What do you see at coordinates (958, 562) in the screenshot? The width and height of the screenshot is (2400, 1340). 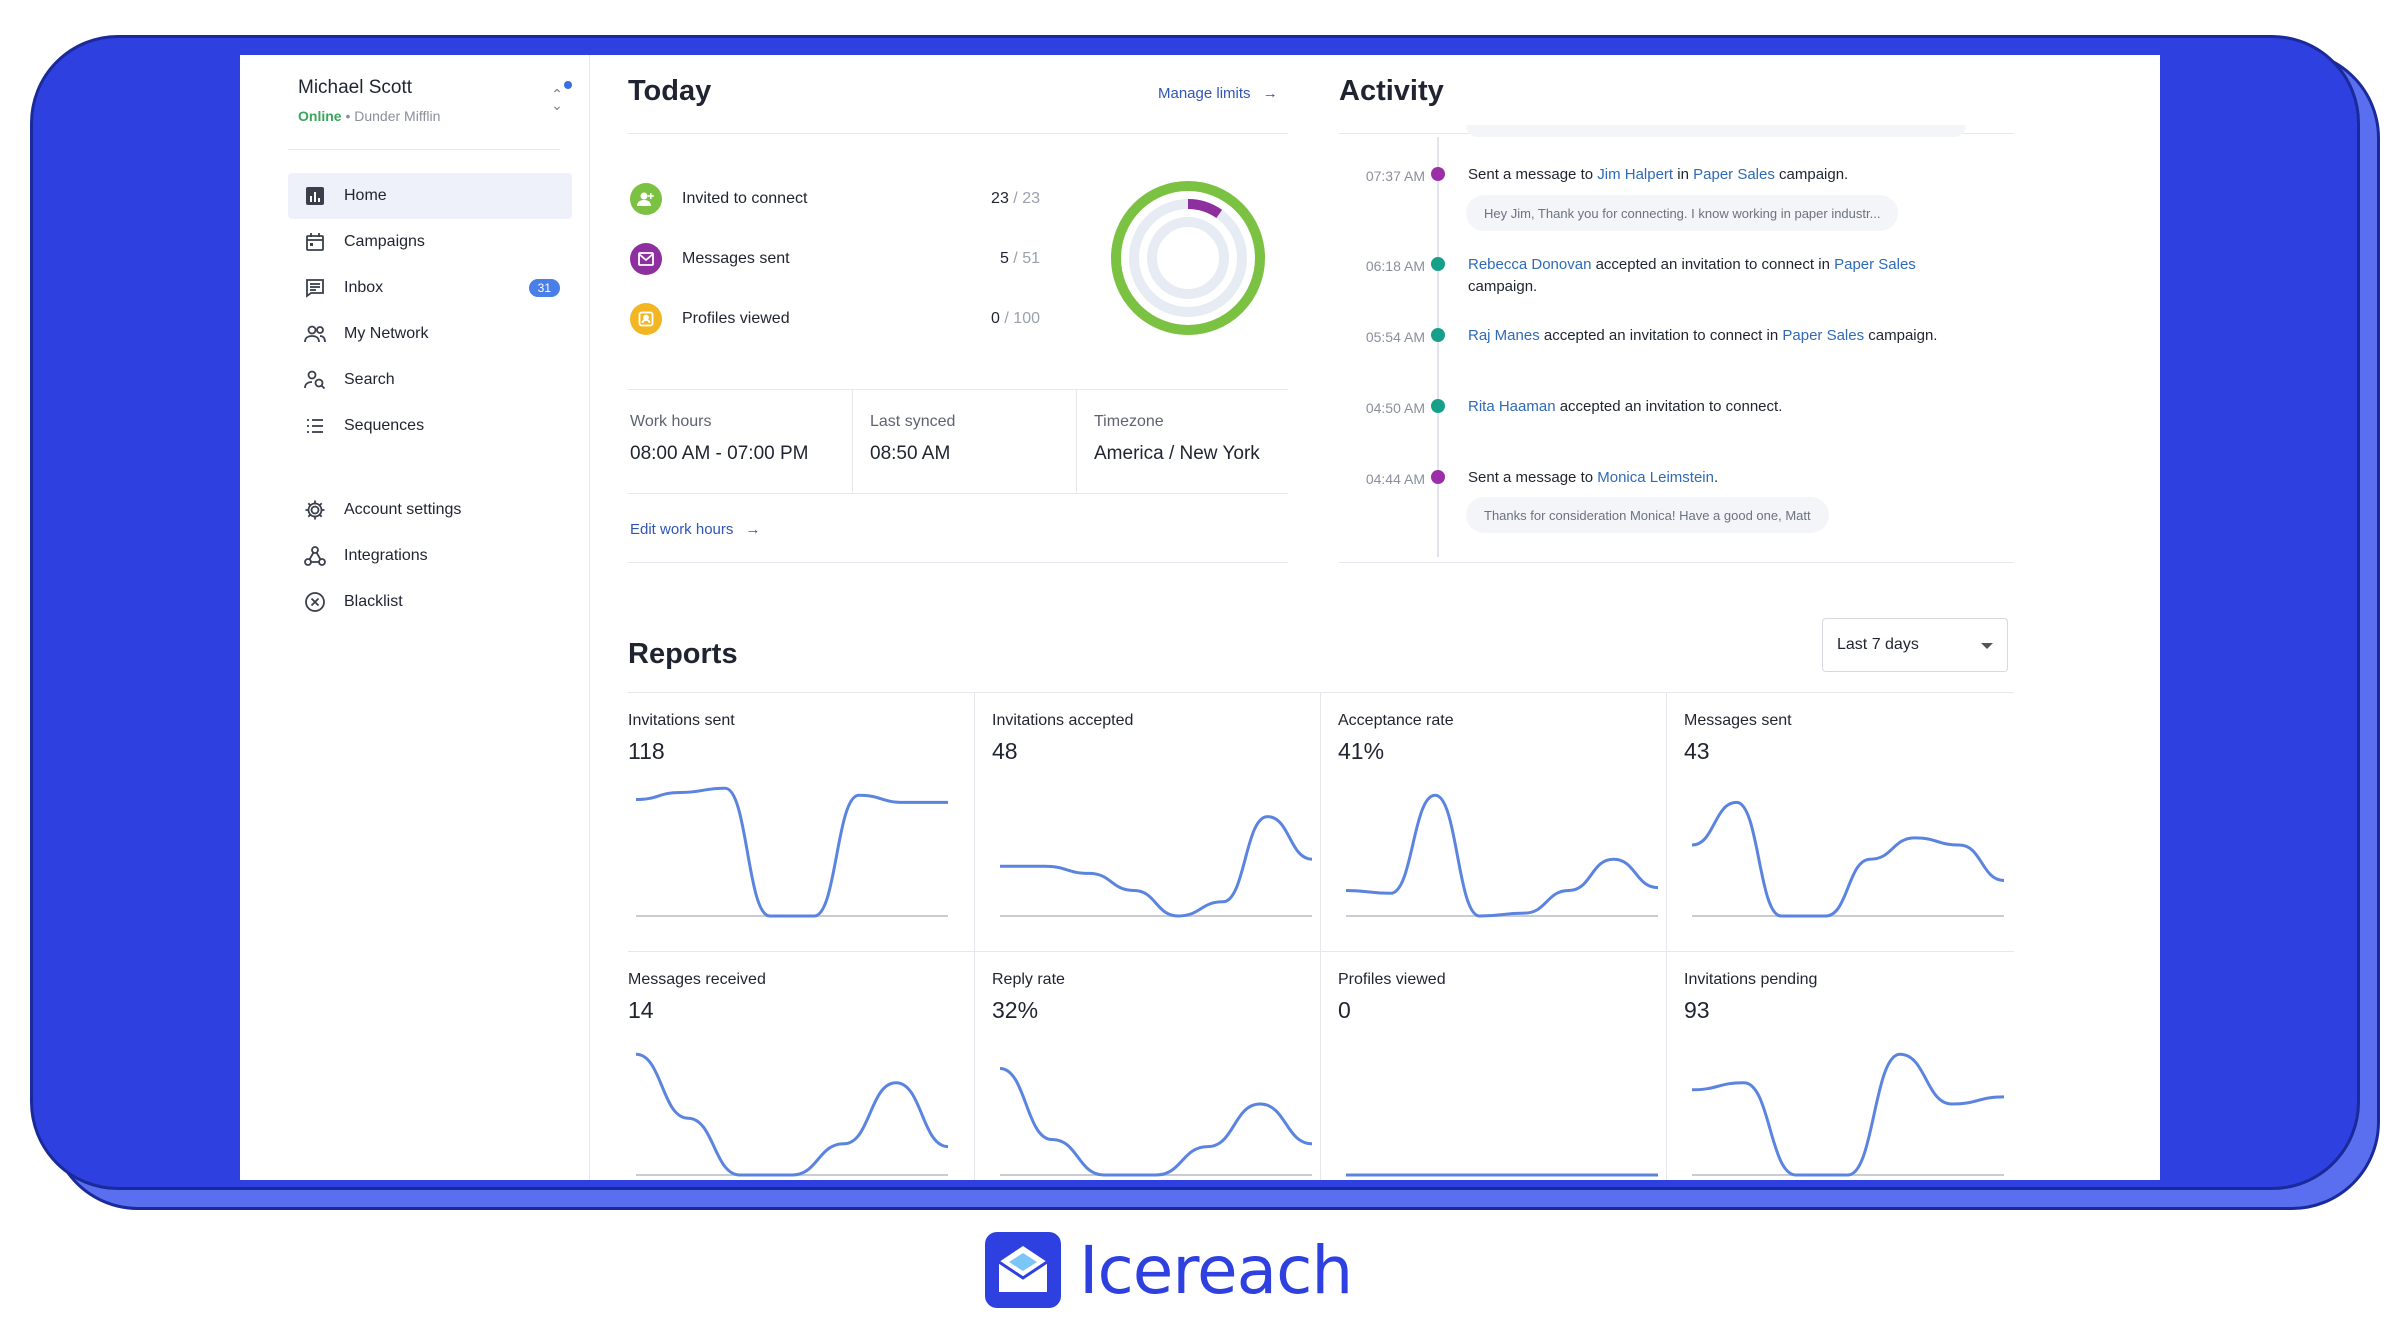 I see `today-bottom-divider` at bounding box center [958, 562].